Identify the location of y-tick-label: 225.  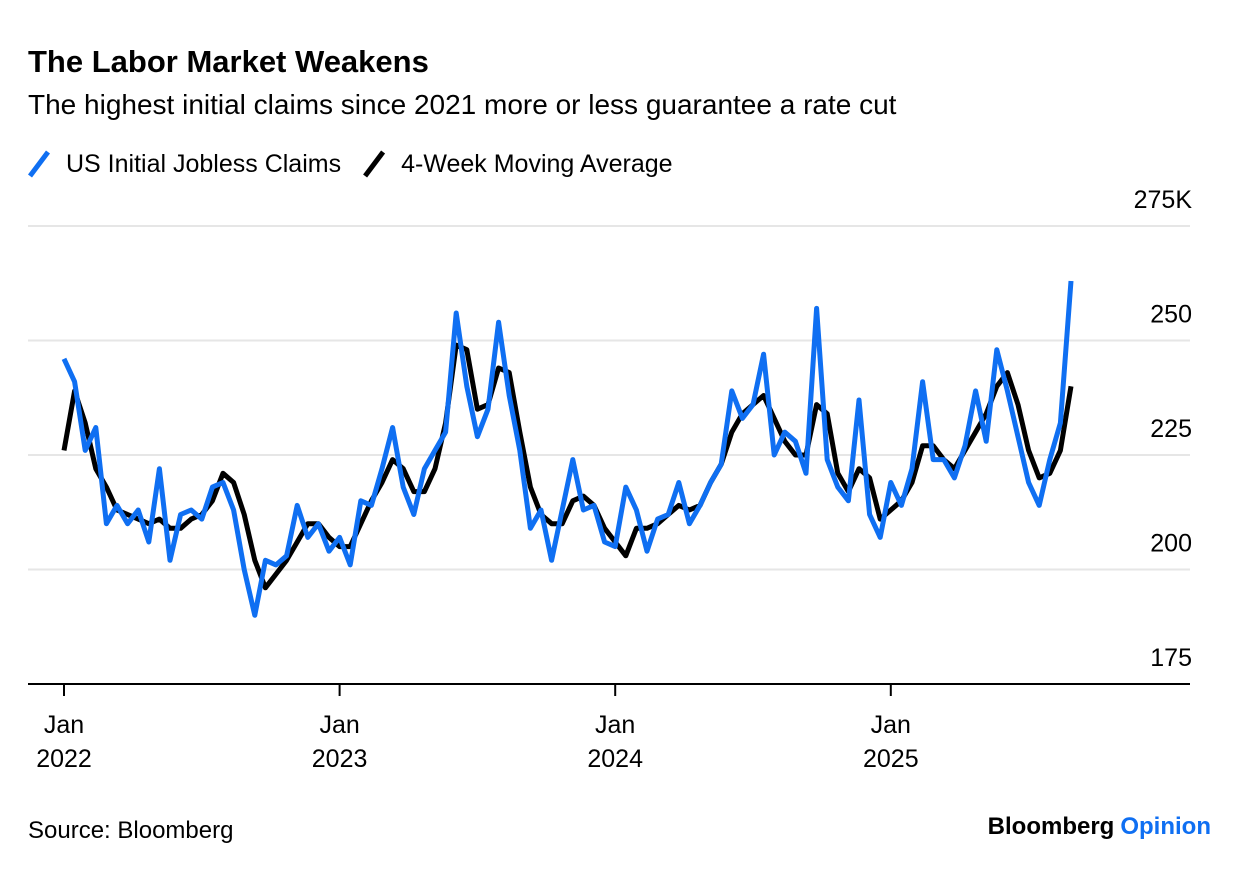
(1171, 429).